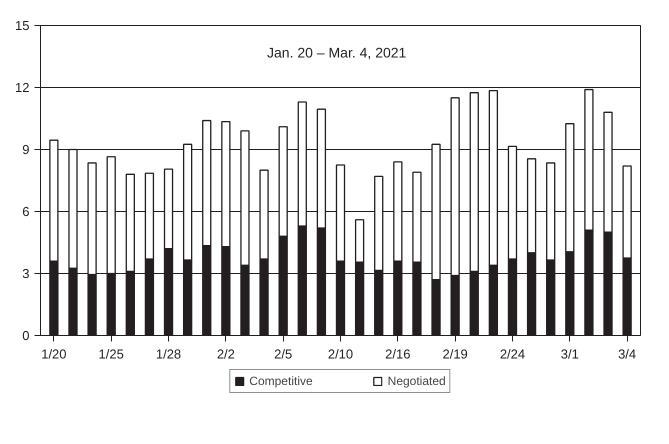 The image size is (669, 444). Describe the element at coordinates (627, 354) in the screenshot. I see `x-tick-label: 3/4` at that location.